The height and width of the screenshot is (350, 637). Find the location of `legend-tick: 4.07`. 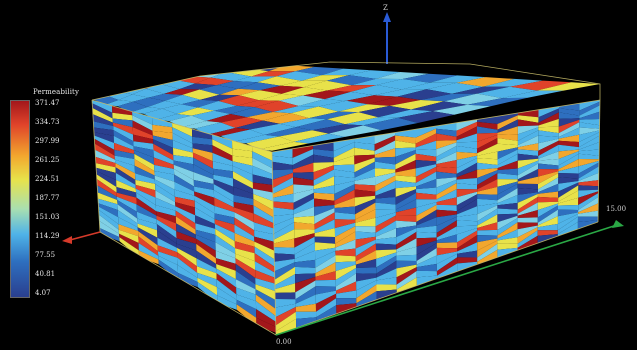

legend-tick: 4.07 is located at coordinates (43, 293).